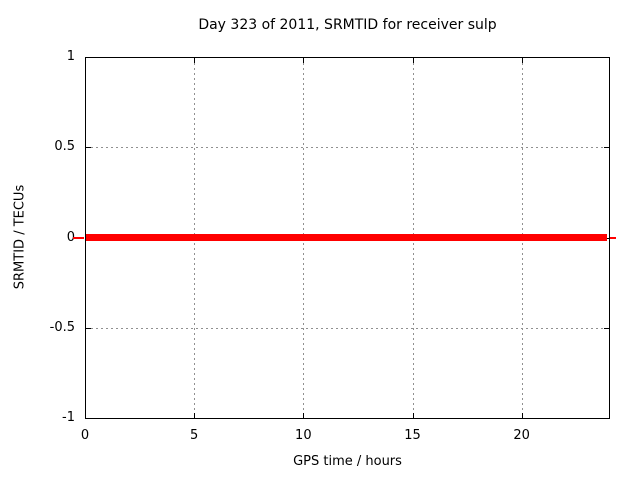 The height and width of the screenshot is (480, 640). I want to click on series-overflow-dash-left, so click(78, 237).